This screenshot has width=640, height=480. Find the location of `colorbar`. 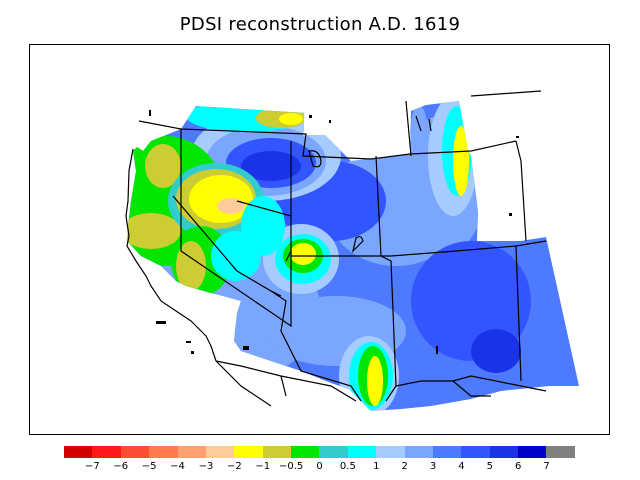

colorbar is located at coordinates (319, 452).